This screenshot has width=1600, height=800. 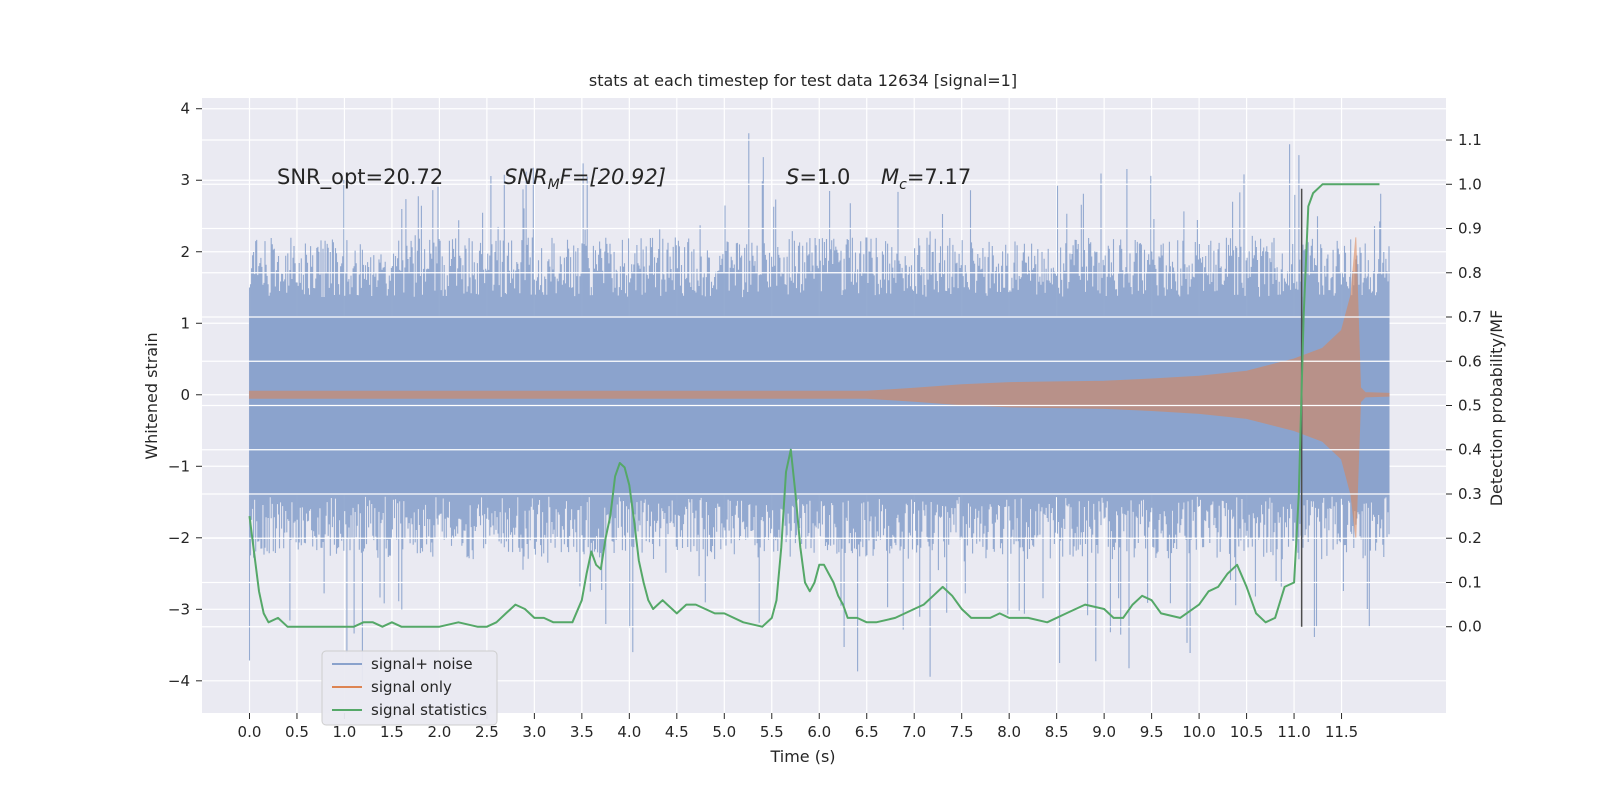 What do you see at coordinates (1009, 732) in the screenshot?
I see `x-tick-label: 8.0` at bounding box center [1009, 732].